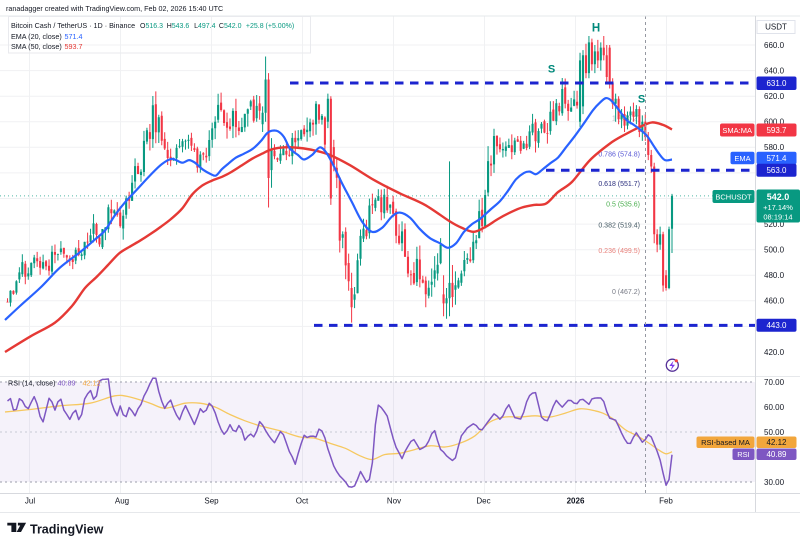 The height and width of the screenshot is (546, 800). What do you see at coordinates (774, 382) in the screenshot?
I see `svg-text: 70.00` at bounding box center [774, 382].